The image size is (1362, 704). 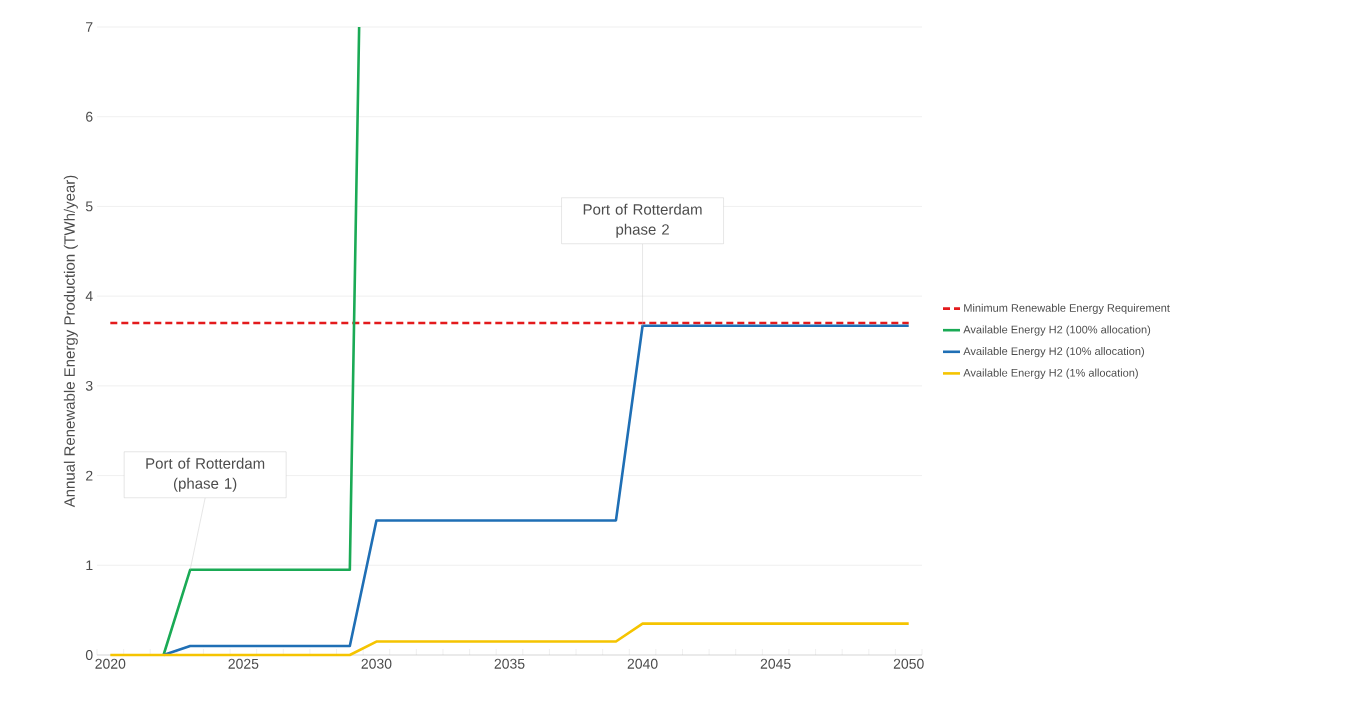 I want to click on y-tick-label: 4, so click(x=89, y=296).